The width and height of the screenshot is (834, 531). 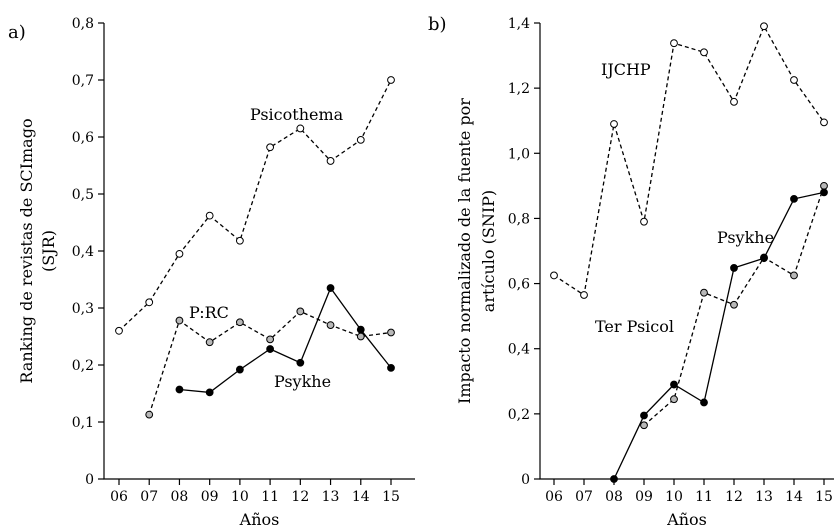 What do you see at coordinates (519, 285) in the screenshot?
I see `y-tick-label: 0,6` at bounding box center [519, 285].